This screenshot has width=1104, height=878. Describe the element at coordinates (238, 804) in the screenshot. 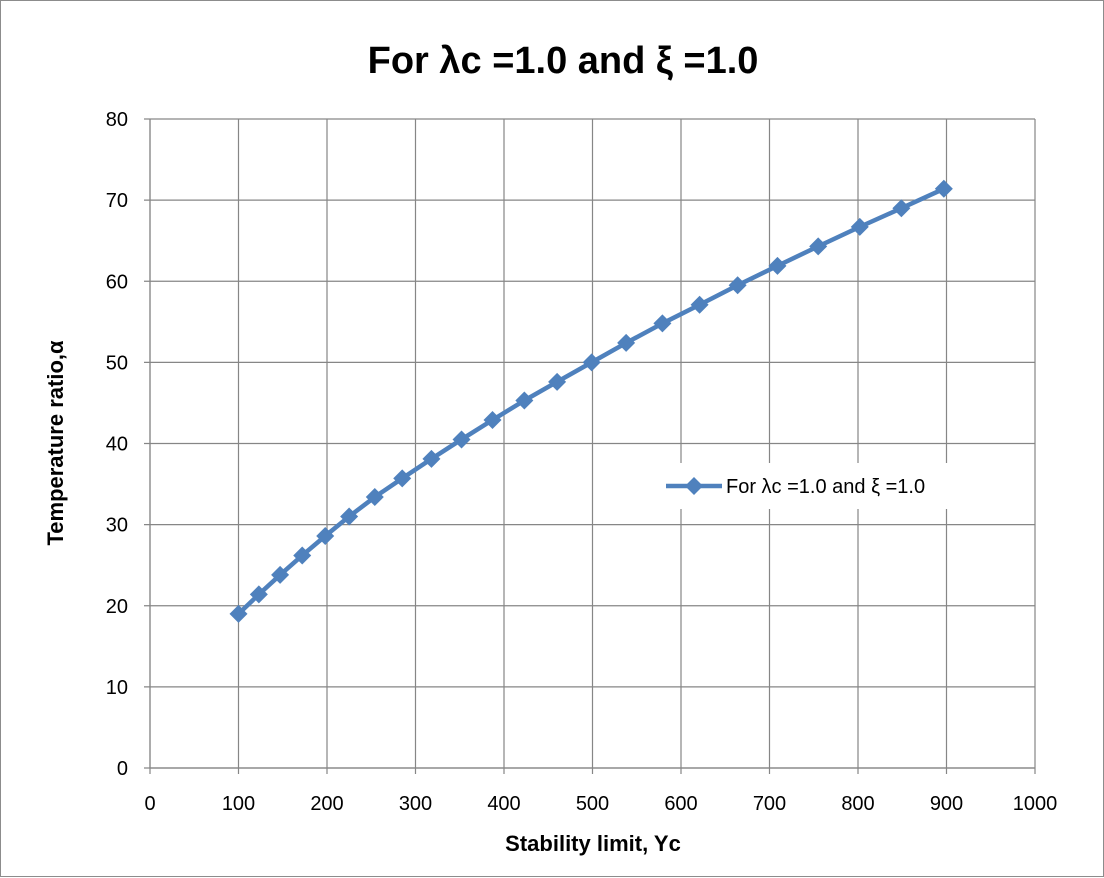

I see `x-tick-label: 100` at that location.